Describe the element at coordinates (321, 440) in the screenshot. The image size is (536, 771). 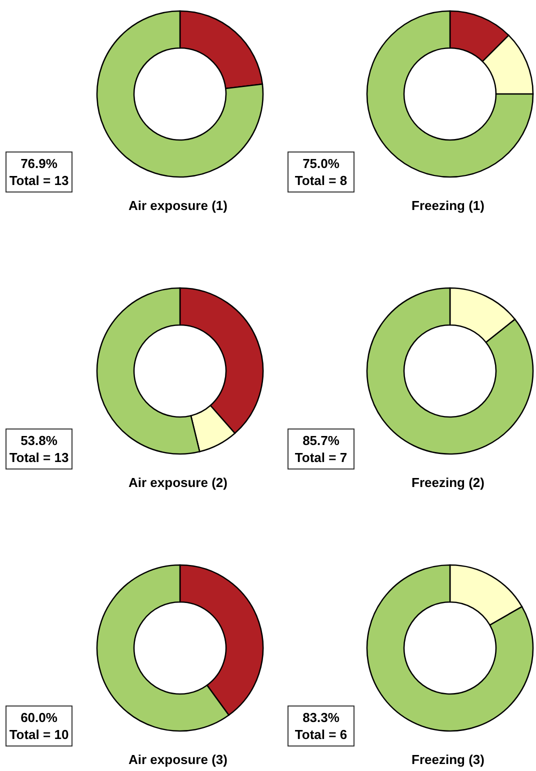
I see `text: 85.7%` at that location.